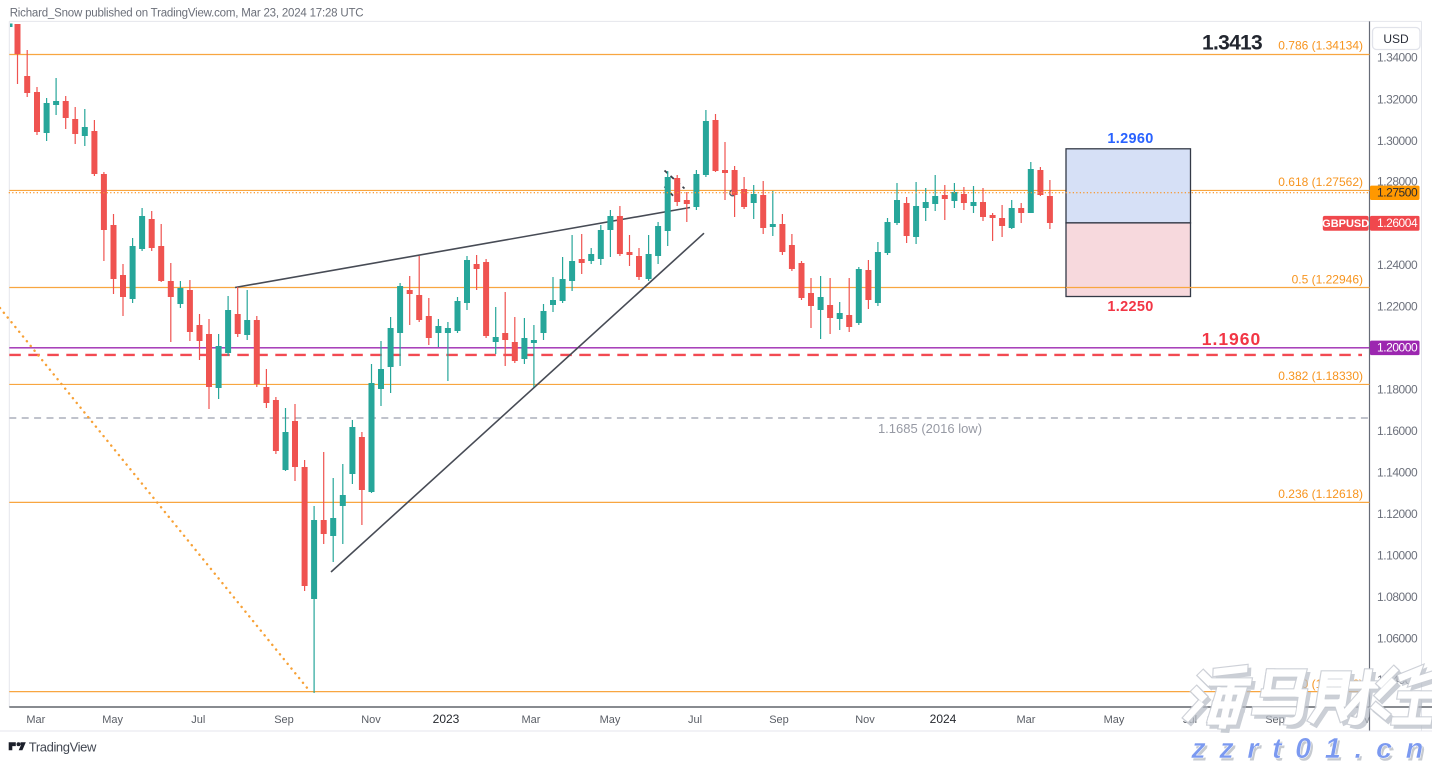 The width and height of the screenshot is (1432, 763). I want to click on svg-text: 1.27500, so click(1397, 192).